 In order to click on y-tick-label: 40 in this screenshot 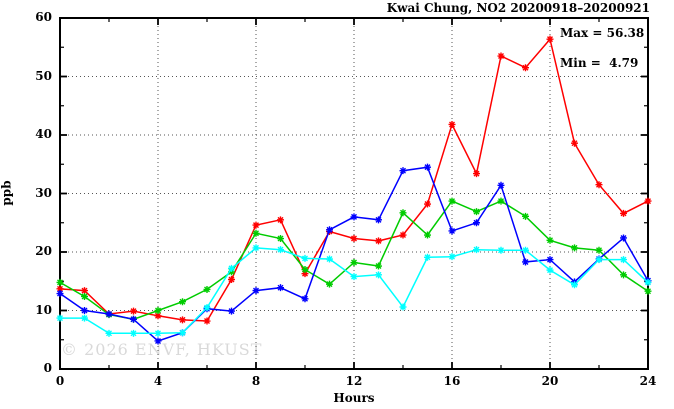, I will do `click(43, 134)`.